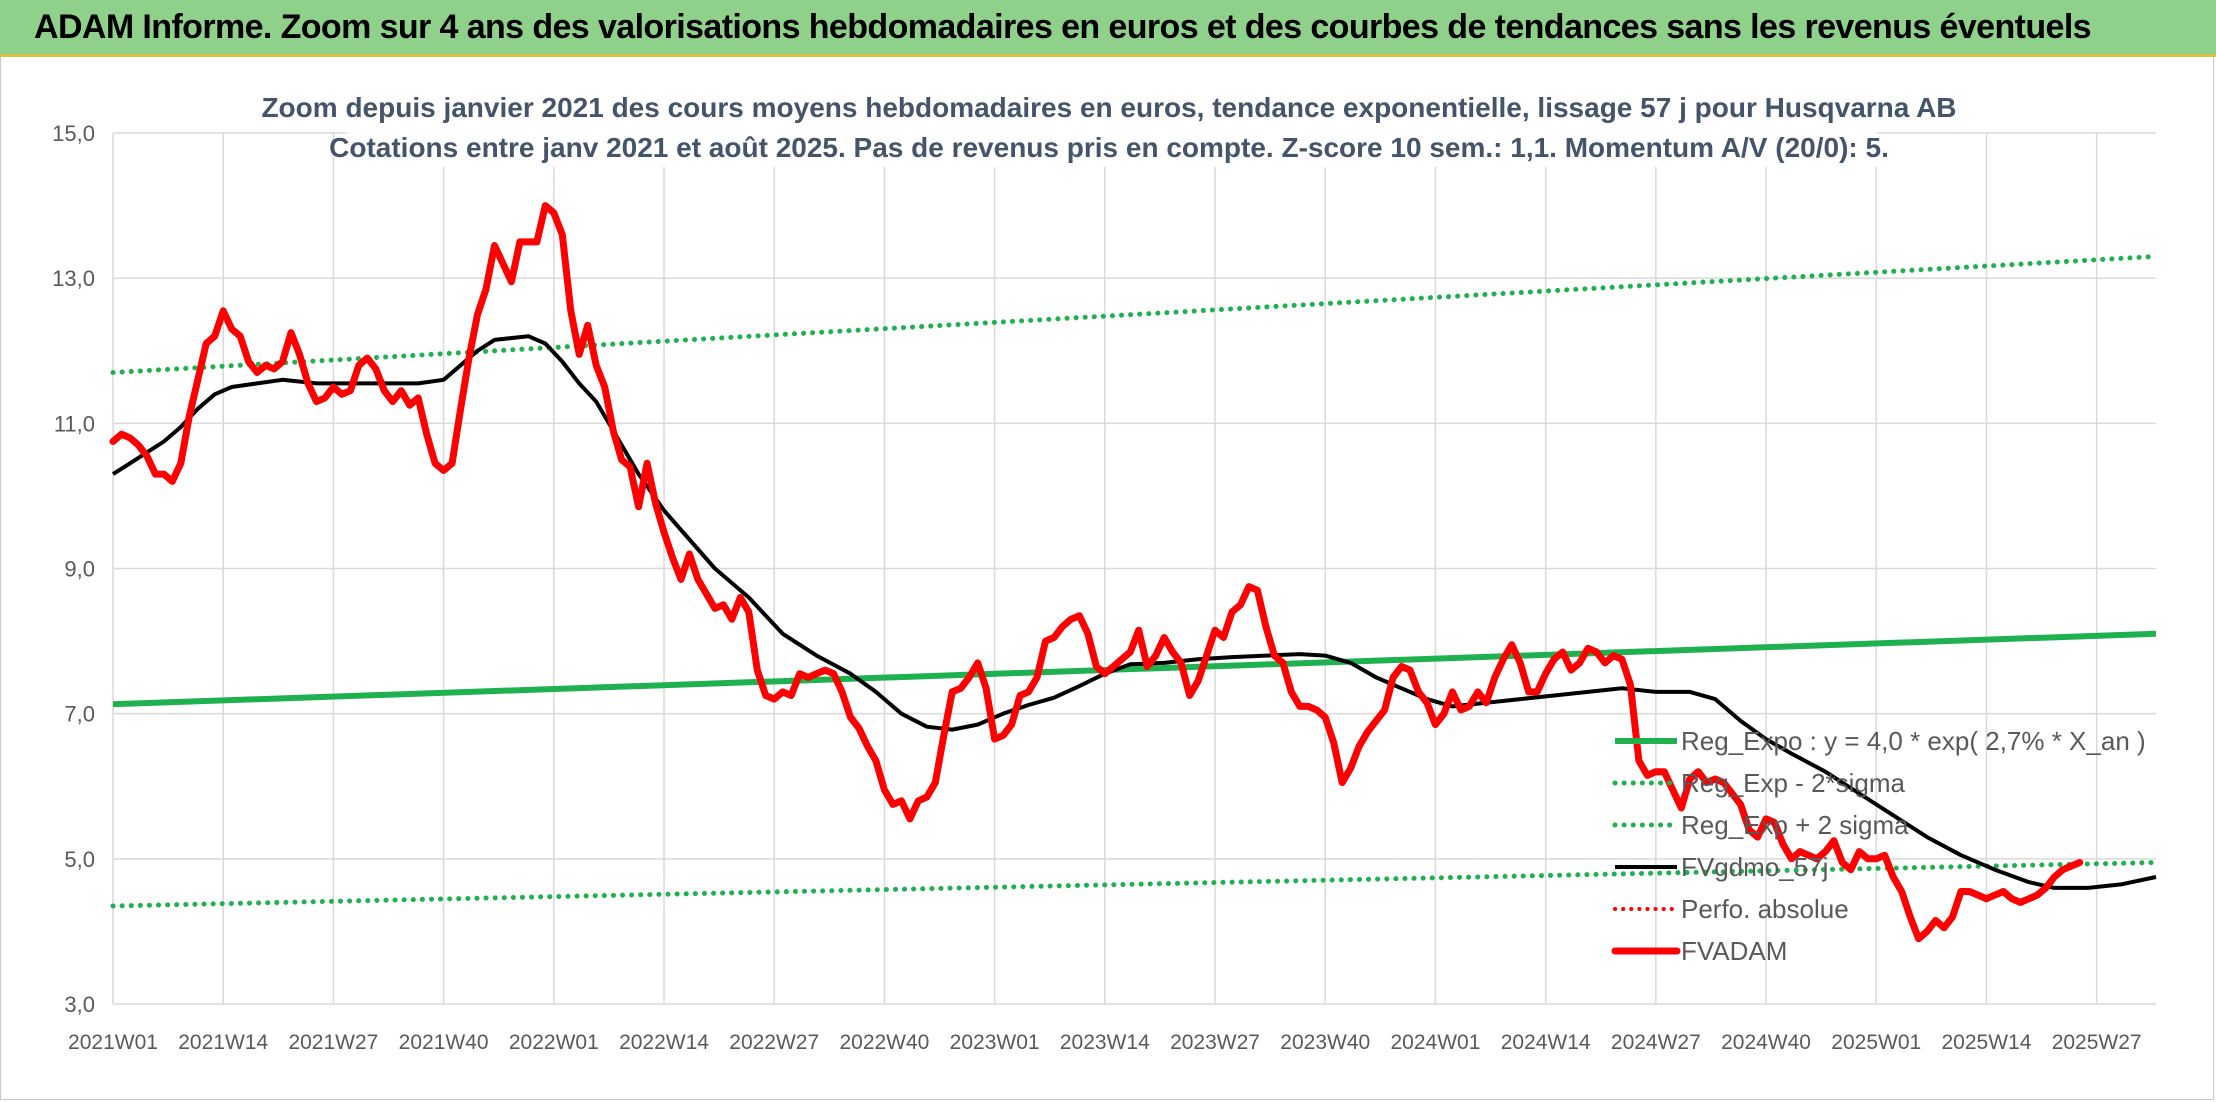 This screenshot has width=2216, height=1102. What do you see at coordinates (1765, 909) in the screenshot?
I see `legend-label: Perfo. absolue` at bounding box center [1765, 909].